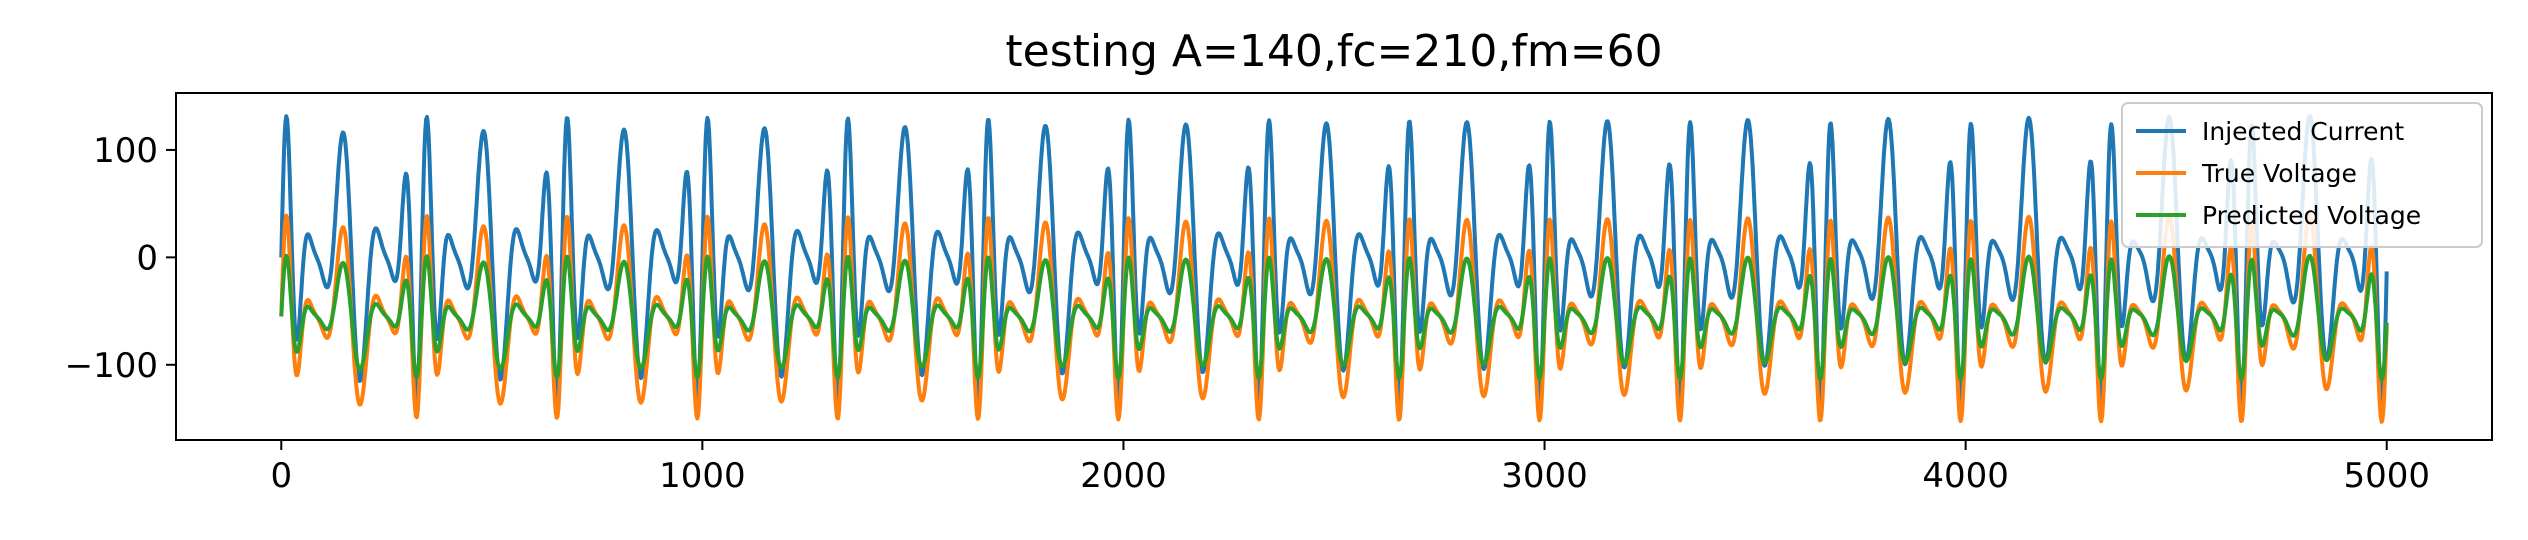 This screenshot has width=2528, height=540. I want to click on x-tick-label: 4000, so click(1965, 476).